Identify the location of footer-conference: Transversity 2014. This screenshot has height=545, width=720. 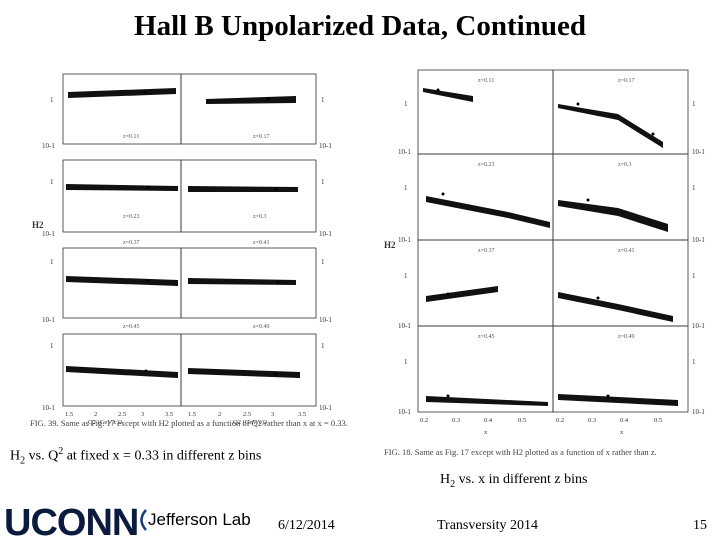
(487, 525).